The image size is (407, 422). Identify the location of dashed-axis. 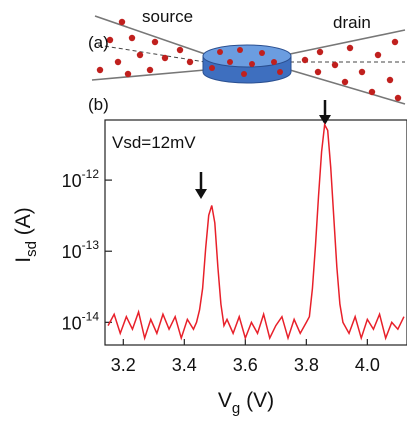
(251, 53).